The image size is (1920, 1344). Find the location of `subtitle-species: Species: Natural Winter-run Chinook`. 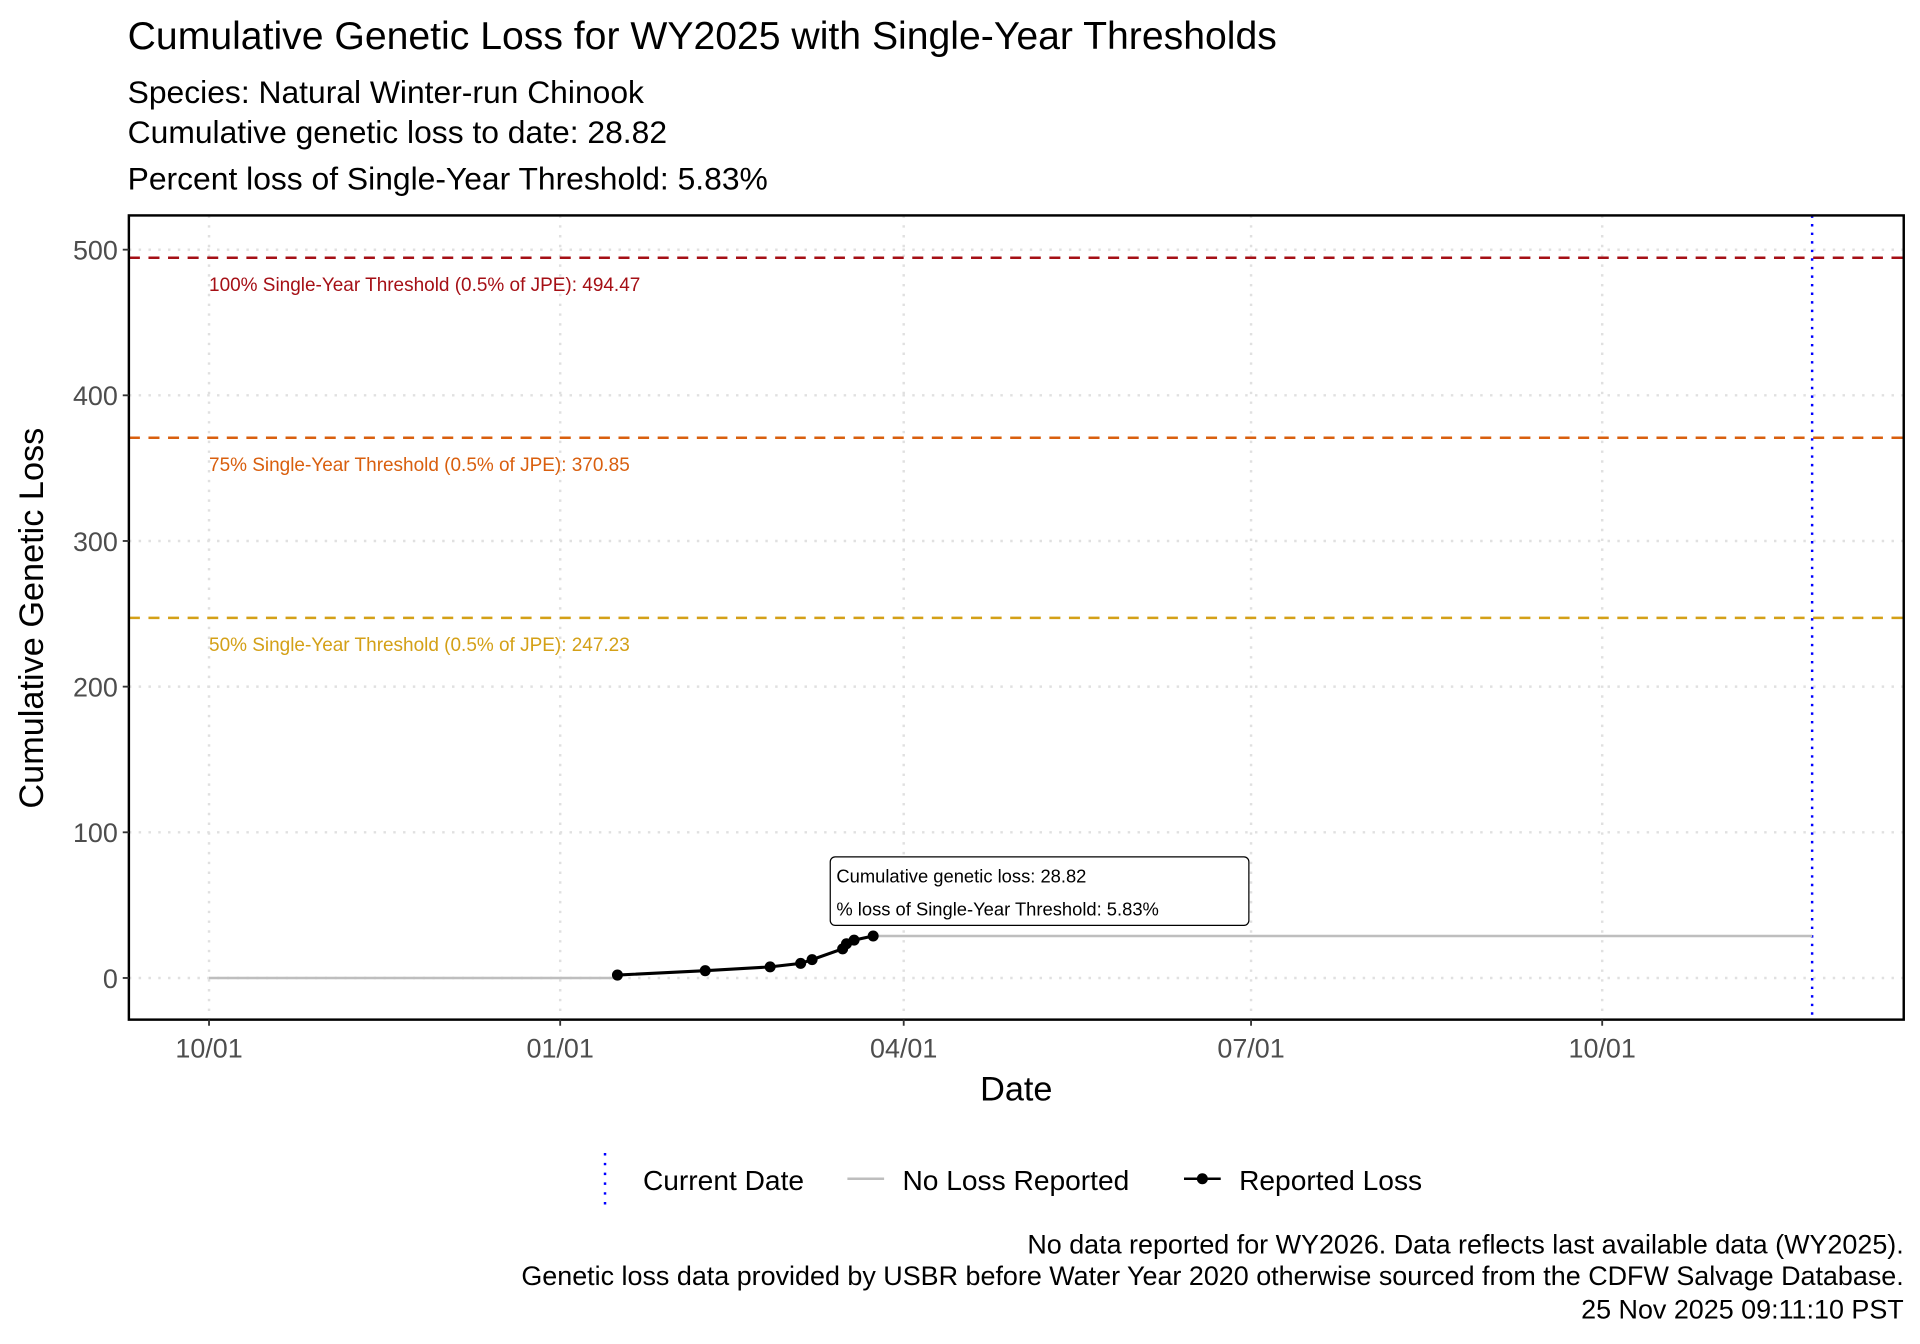

subtitle-species: Species: Natural Winter-run Chinook is located at coordinates (386, 92).